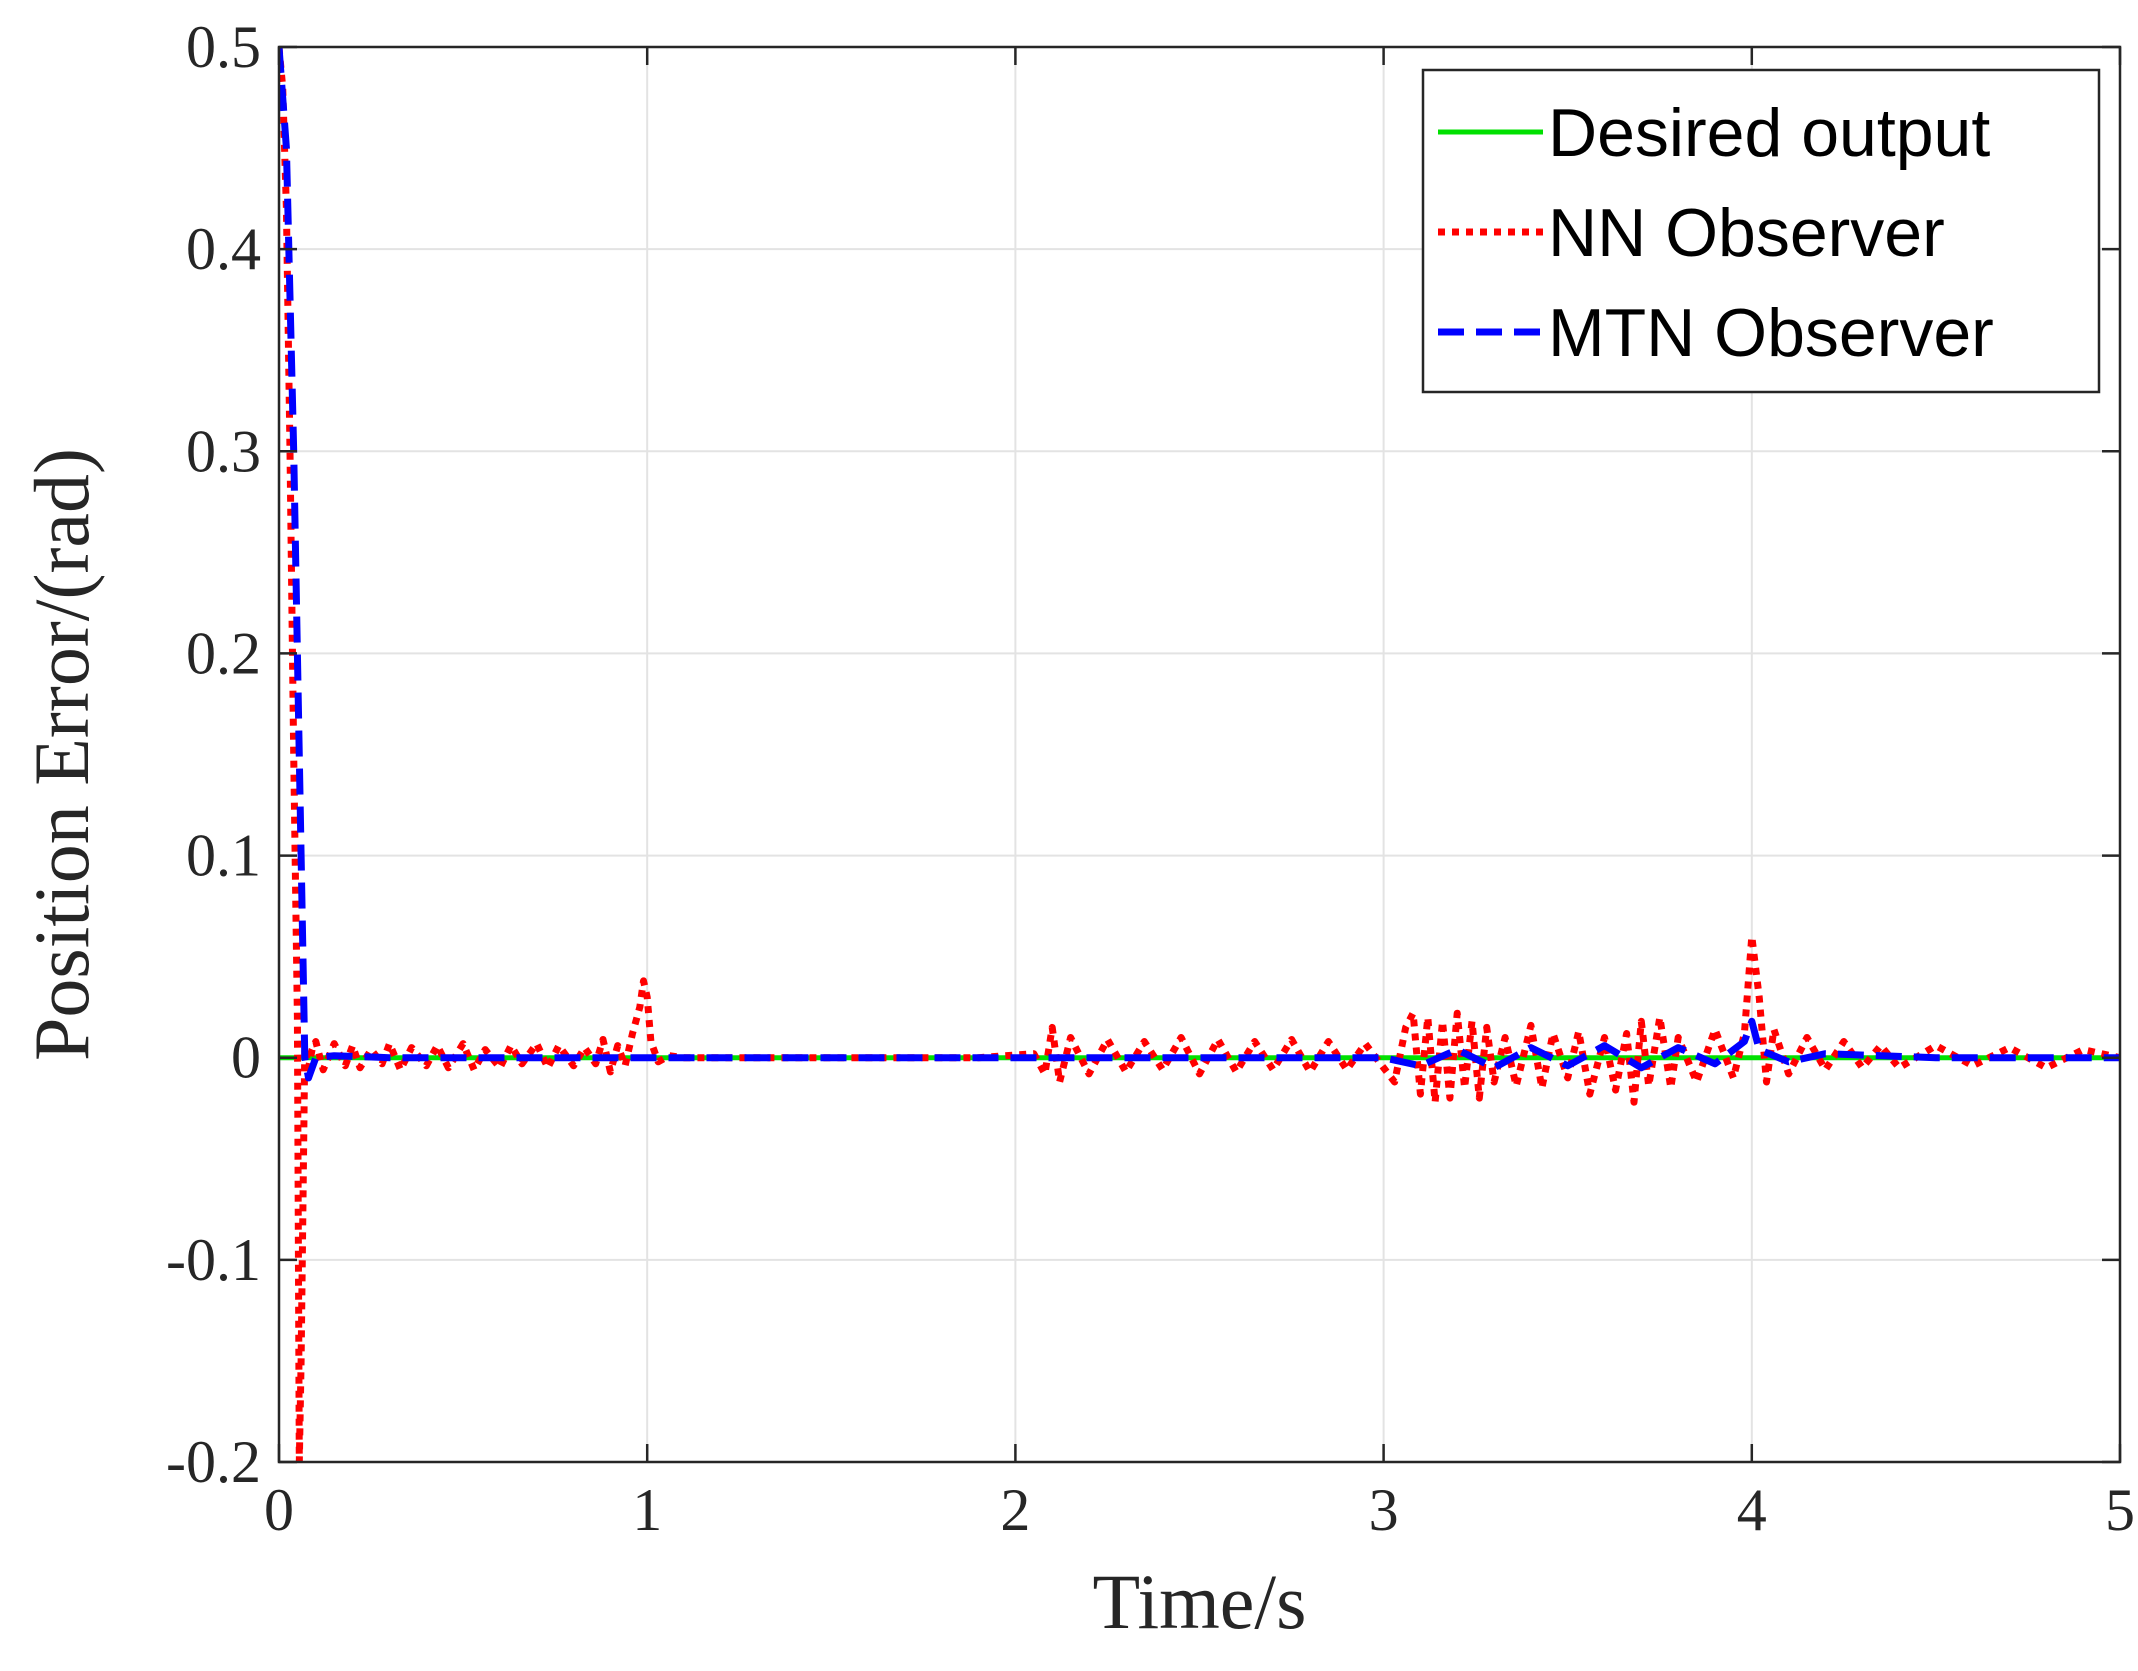 The width and height of the screenshot is (2138, 1671). Describe the element at coordinates (1771, 333) in the screenshot. I see `legend-label: MTN Observer` at that location.